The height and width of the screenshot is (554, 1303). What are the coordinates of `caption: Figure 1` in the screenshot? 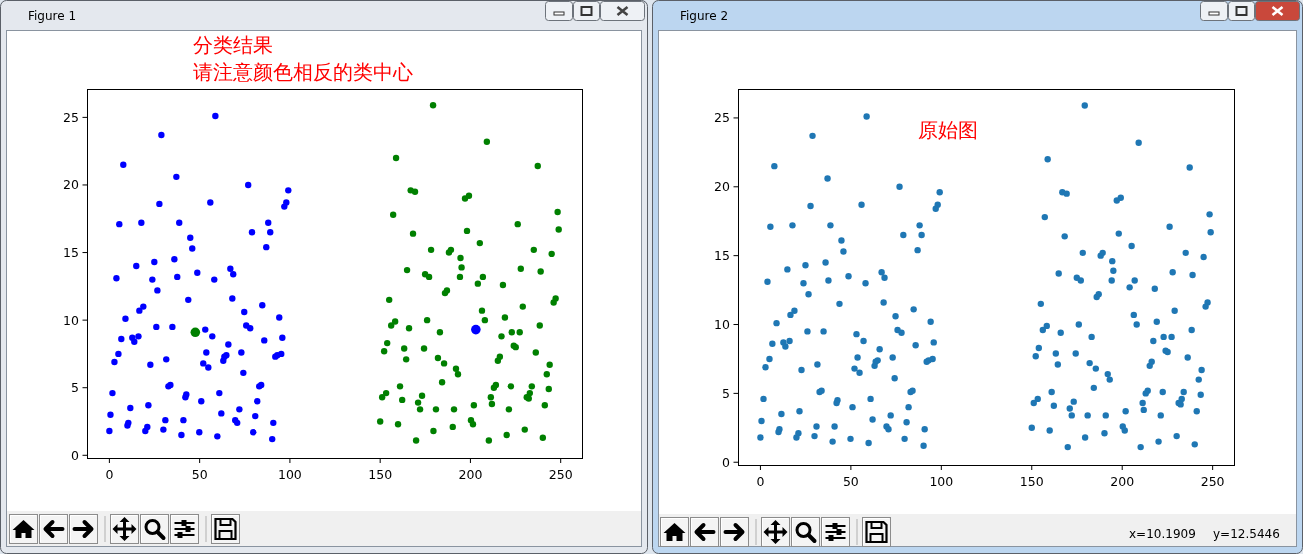 It's located at (52, 16).